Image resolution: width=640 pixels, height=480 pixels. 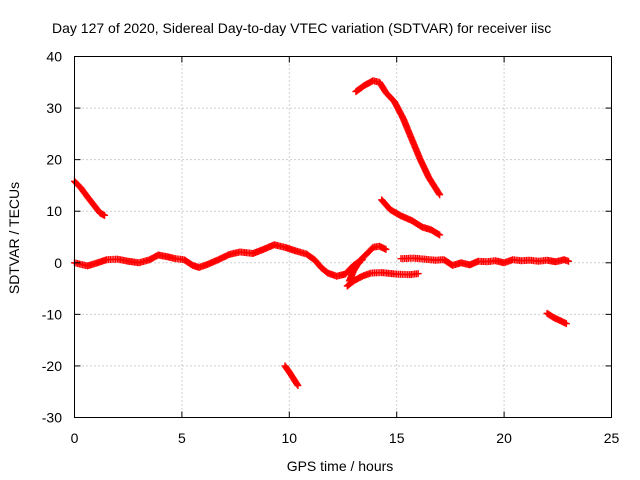 What do you see at coordinates (90, 198) in the screenshot?
I see `series-early-descent` at bounding box center [90, 198].